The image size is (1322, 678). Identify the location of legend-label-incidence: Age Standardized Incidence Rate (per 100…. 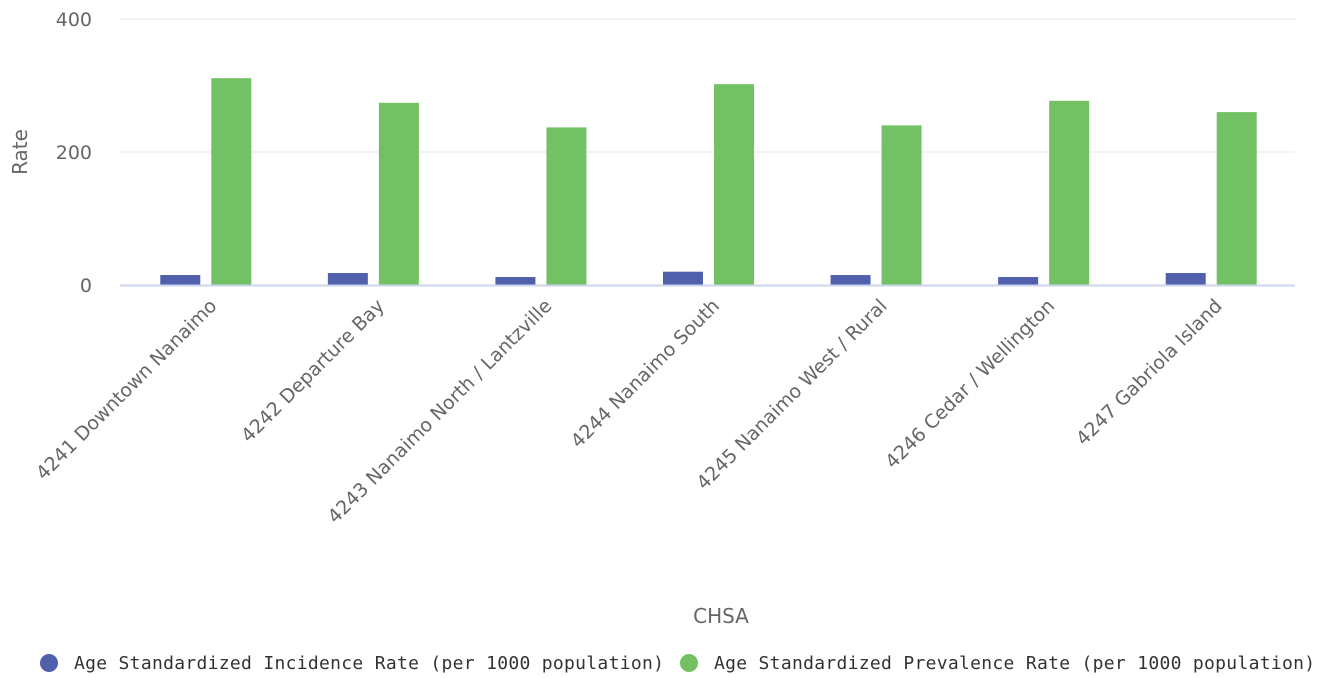
(369, 663).